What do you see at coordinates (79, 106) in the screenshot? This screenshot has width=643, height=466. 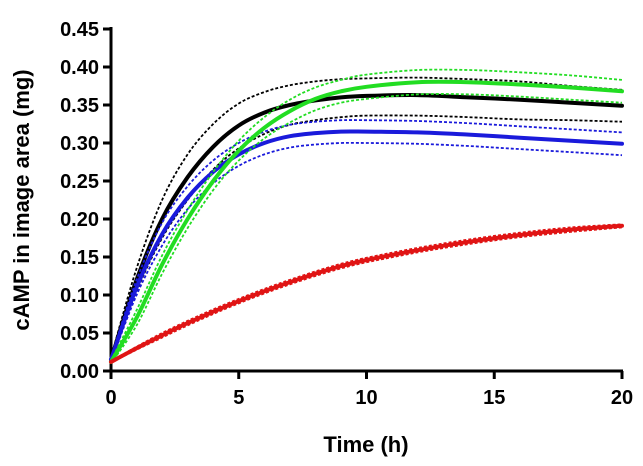 I see `y-tick-label: 0.35` at bounding box center [79, 106].